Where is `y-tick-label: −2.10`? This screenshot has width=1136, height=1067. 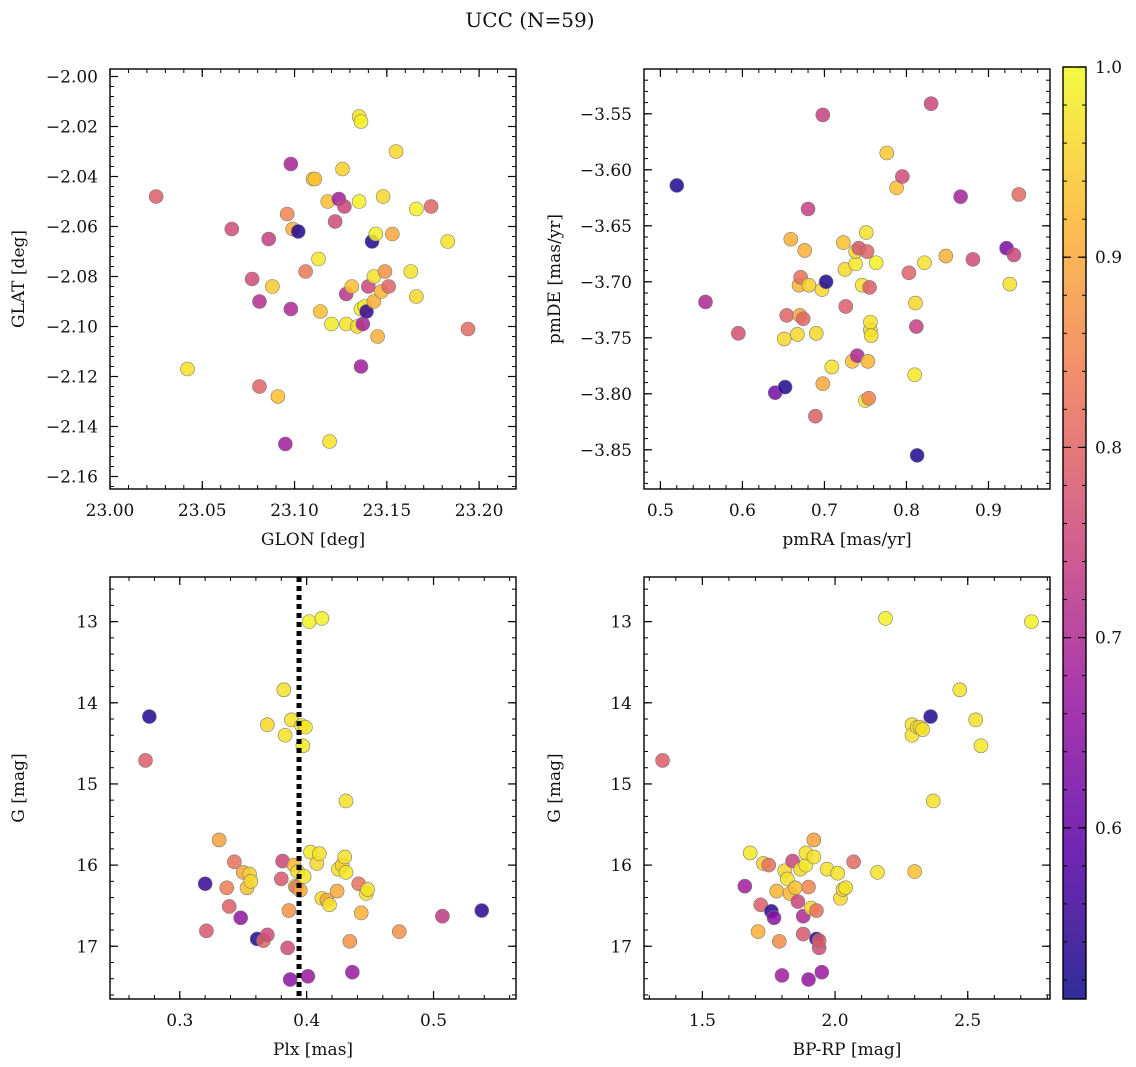
y-tick-label: −2.10 is located at coordinates (72, 328).